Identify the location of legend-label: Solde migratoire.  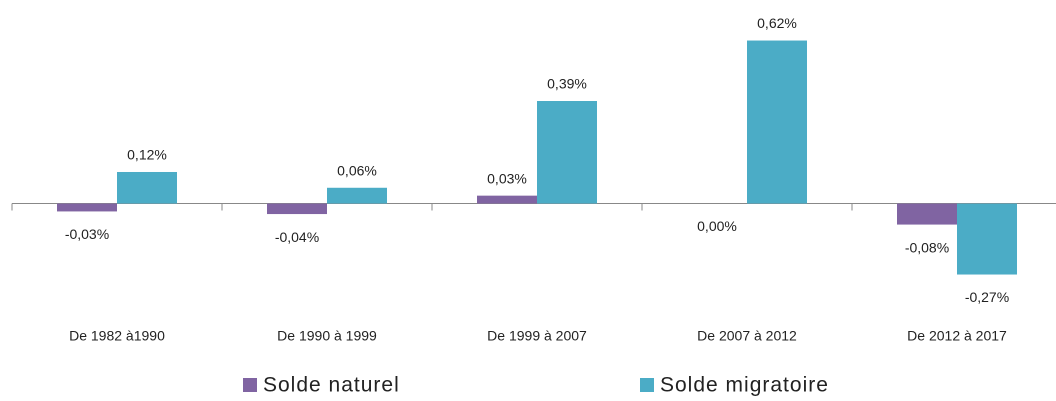
(744, 385).